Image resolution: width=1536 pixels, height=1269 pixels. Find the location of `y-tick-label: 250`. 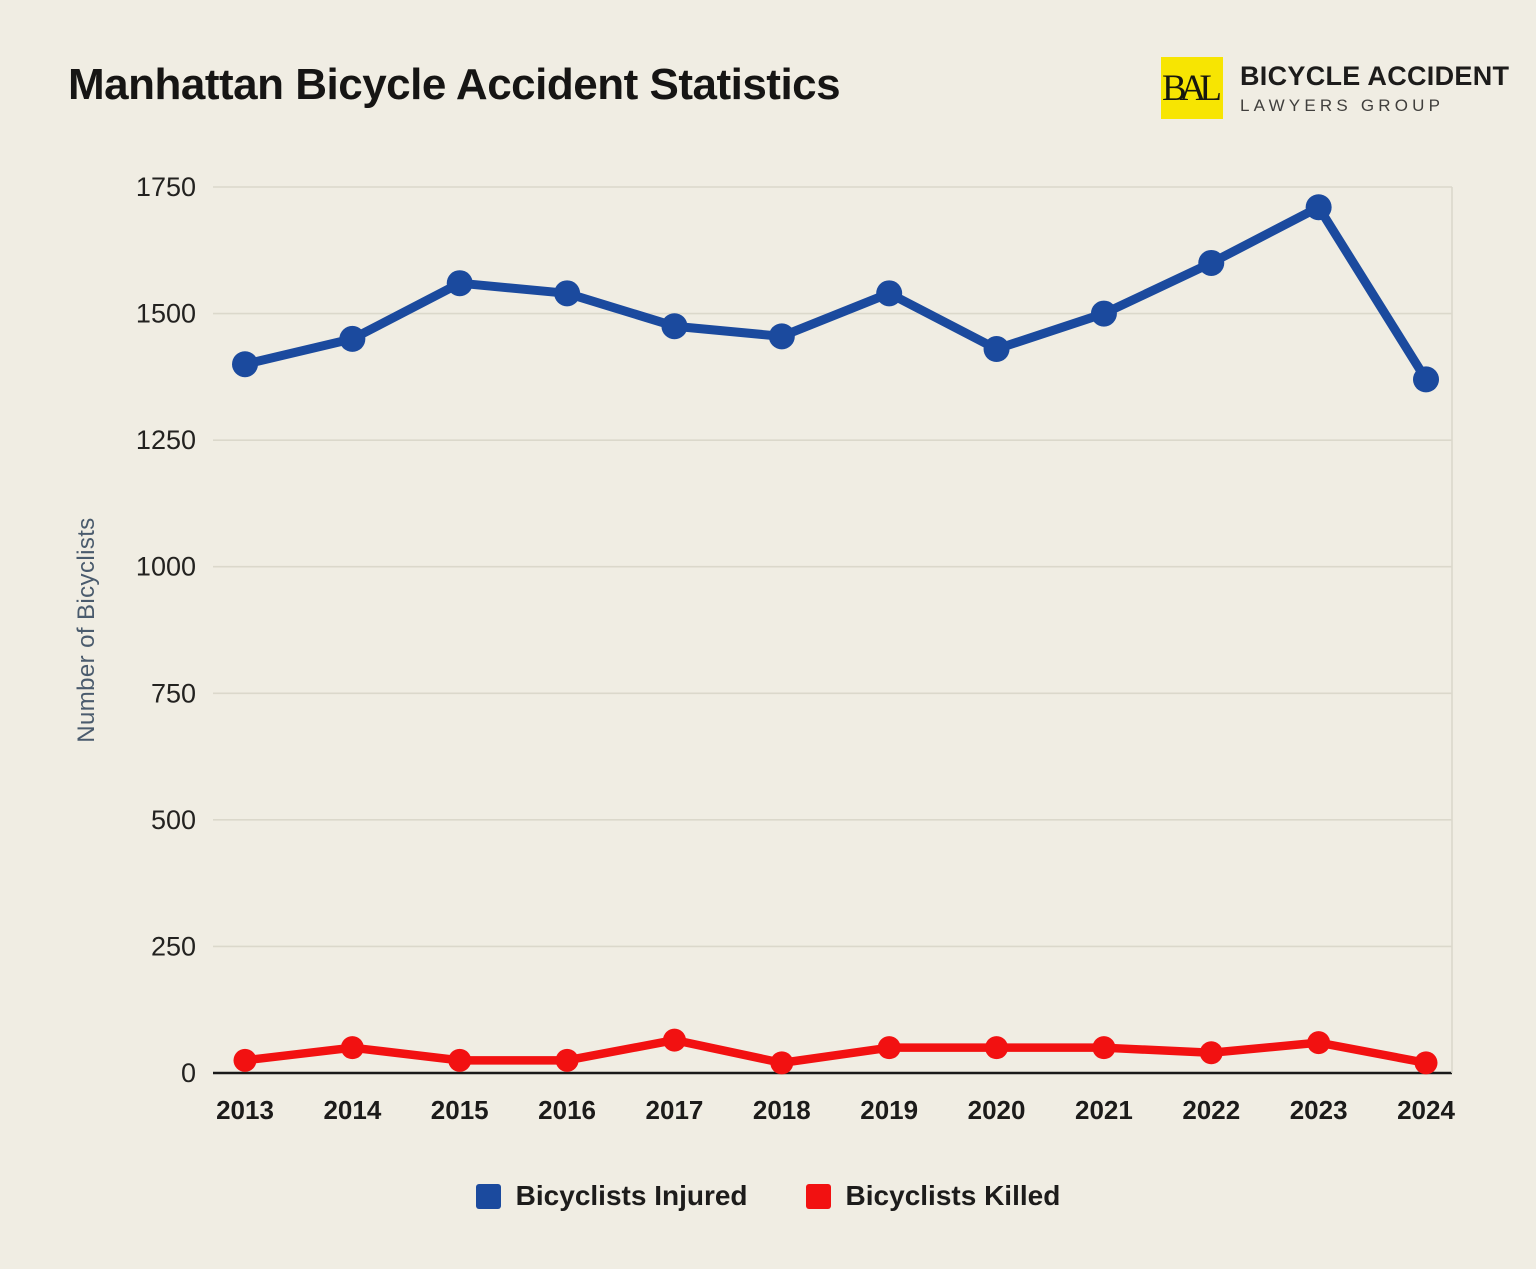

y-tick-label: 250 is located at coordinates (173, 946).